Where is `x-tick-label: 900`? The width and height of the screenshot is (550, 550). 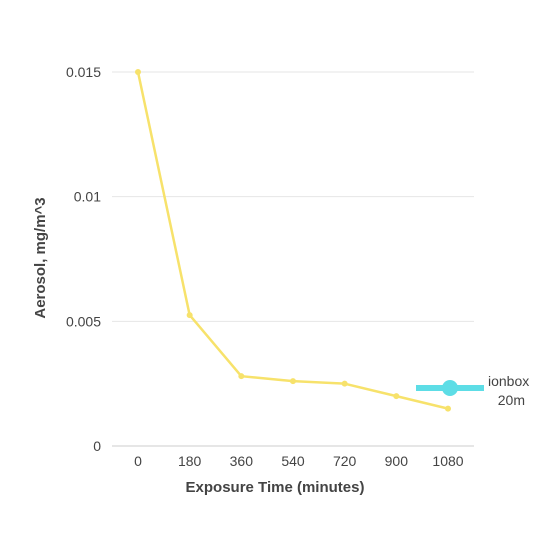
x-tick-label: 900 is located at coordinates (397, 461).